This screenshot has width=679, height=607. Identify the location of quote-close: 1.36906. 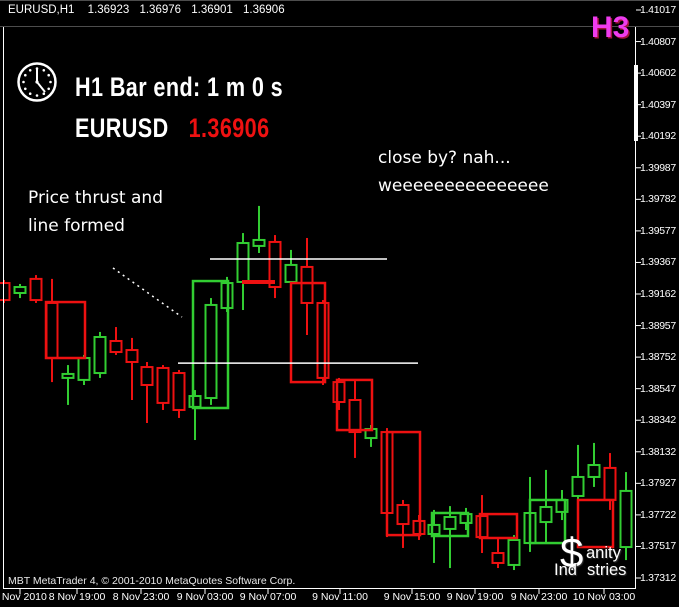
(264, 10).